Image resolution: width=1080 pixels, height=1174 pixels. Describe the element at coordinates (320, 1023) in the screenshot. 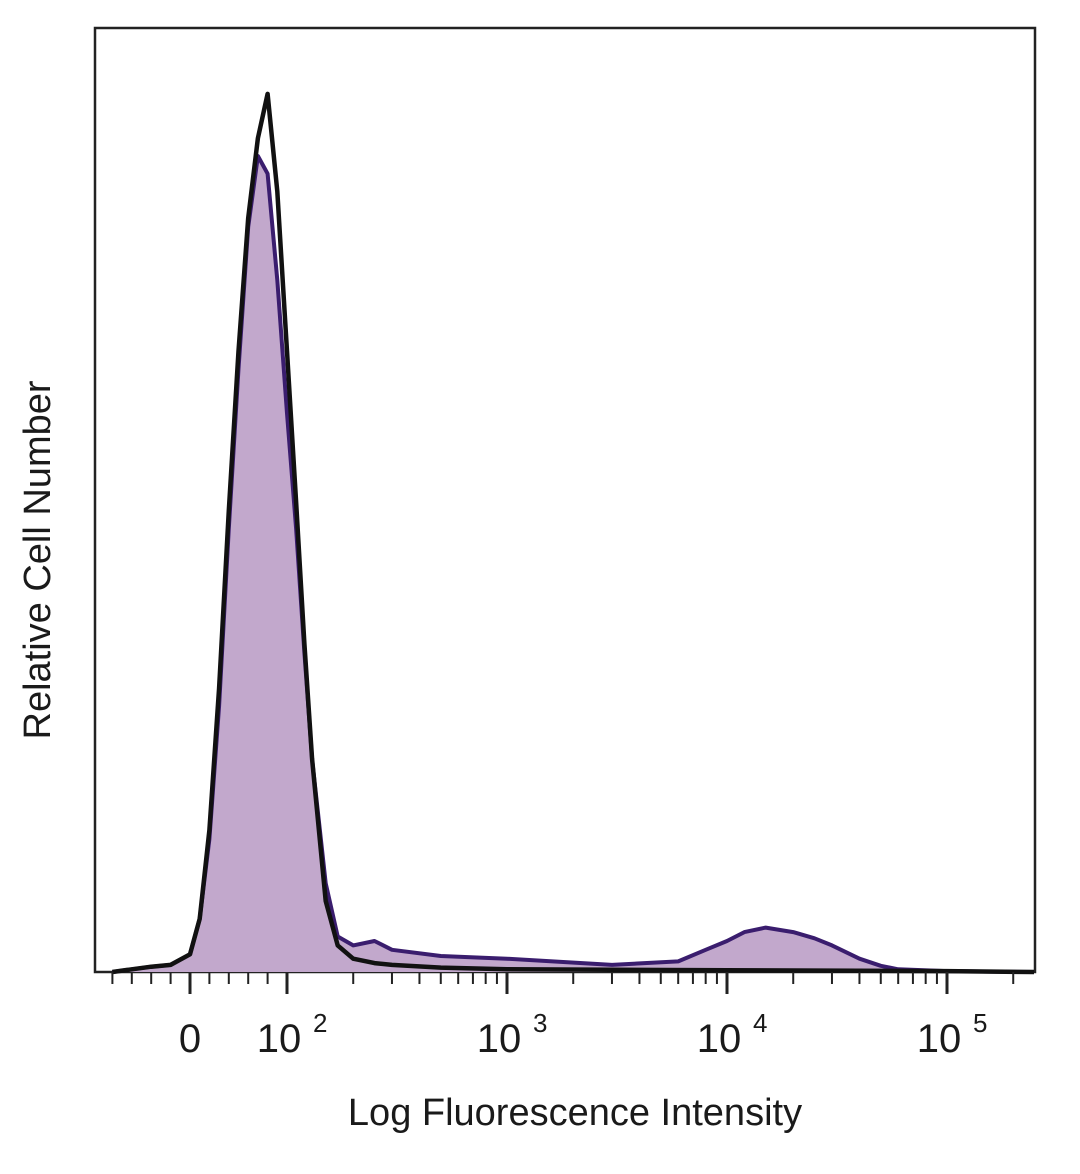

I see `x-tick-exponent: 2` at that location.